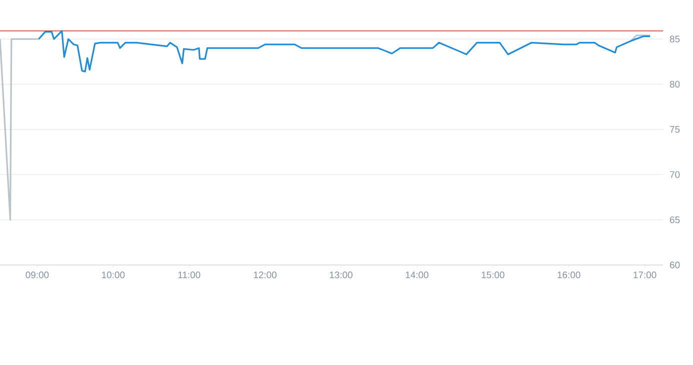  Describe the element at coordinates (189, 275) in the screenshot. I see `x-tick-label: 11:00` at that location.